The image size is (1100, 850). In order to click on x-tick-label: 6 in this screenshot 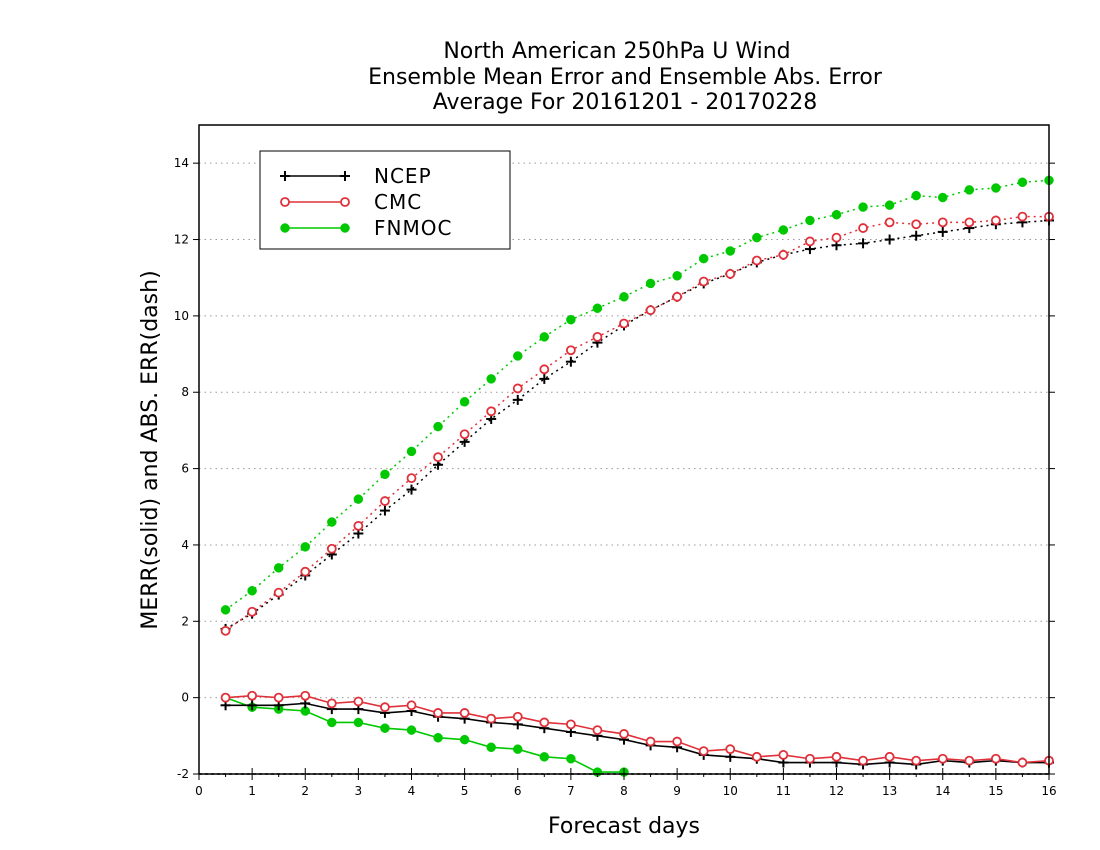, I will do `click(518, 791)`.